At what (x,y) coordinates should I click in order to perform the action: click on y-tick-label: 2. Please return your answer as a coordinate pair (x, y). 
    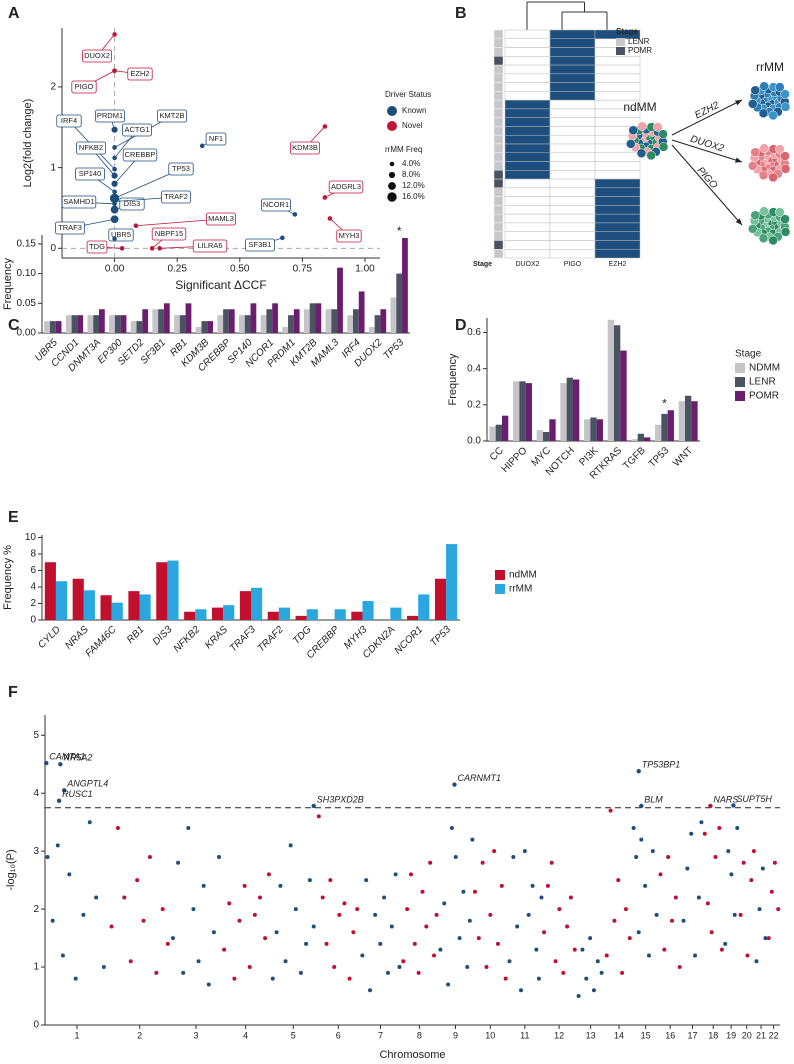
    Looking at the image, I should click on (33, 603).